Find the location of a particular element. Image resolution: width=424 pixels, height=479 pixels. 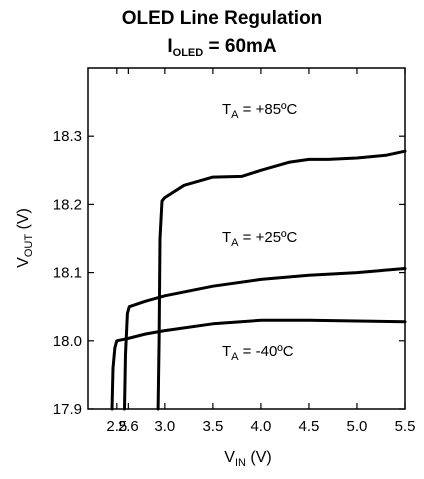

y-tick-label: 18.1 is located at coordinates (67, 273).